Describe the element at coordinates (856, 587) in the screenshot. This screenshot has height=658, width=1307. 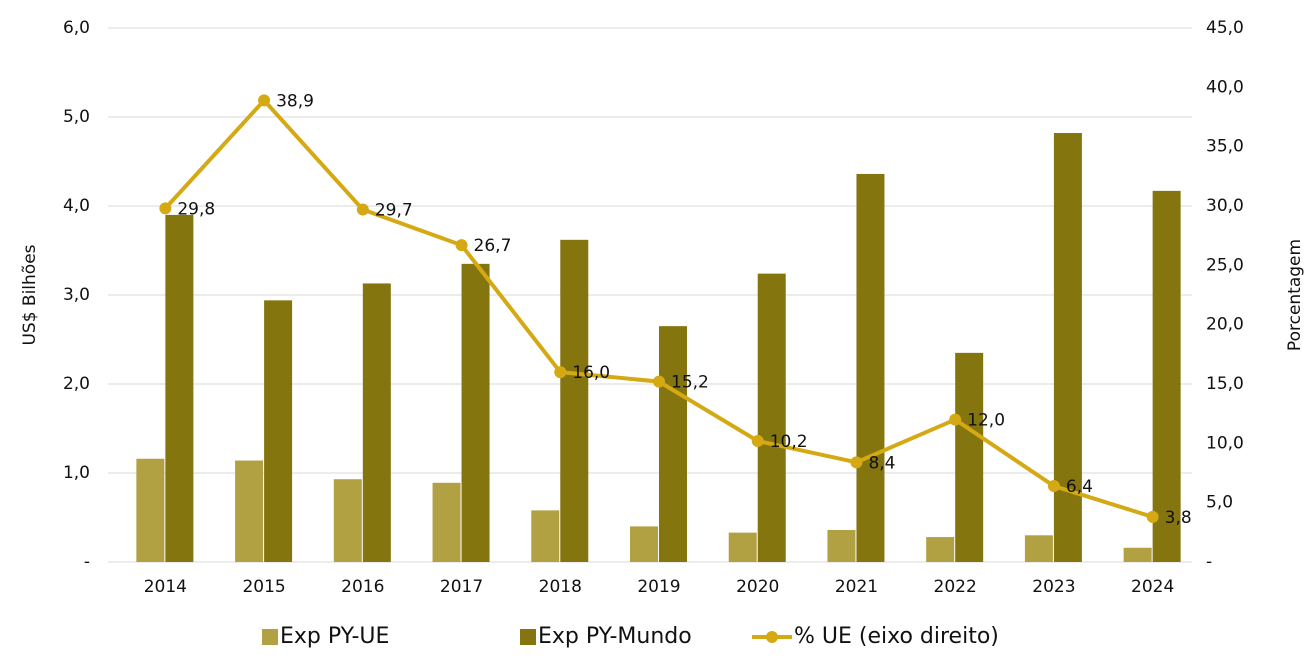
I see `x-tick-label: 2021` at that location.